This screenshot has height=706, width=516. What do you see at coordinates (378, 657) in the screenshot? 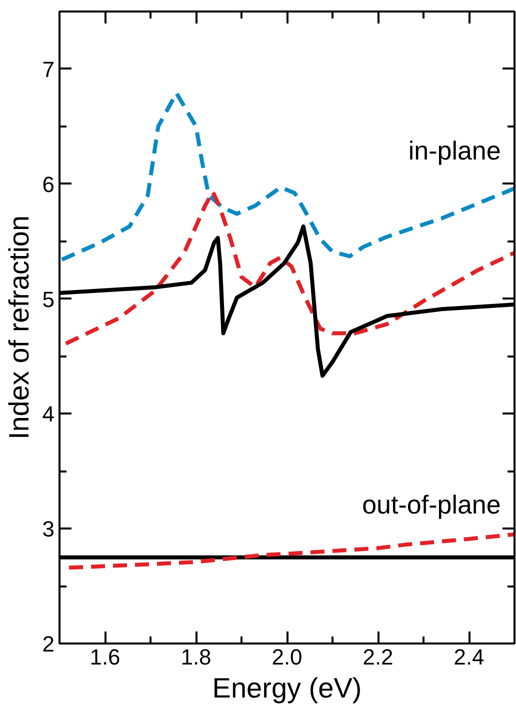
I see `x-tick-label: 2.2` at bounding box center [378, 657].